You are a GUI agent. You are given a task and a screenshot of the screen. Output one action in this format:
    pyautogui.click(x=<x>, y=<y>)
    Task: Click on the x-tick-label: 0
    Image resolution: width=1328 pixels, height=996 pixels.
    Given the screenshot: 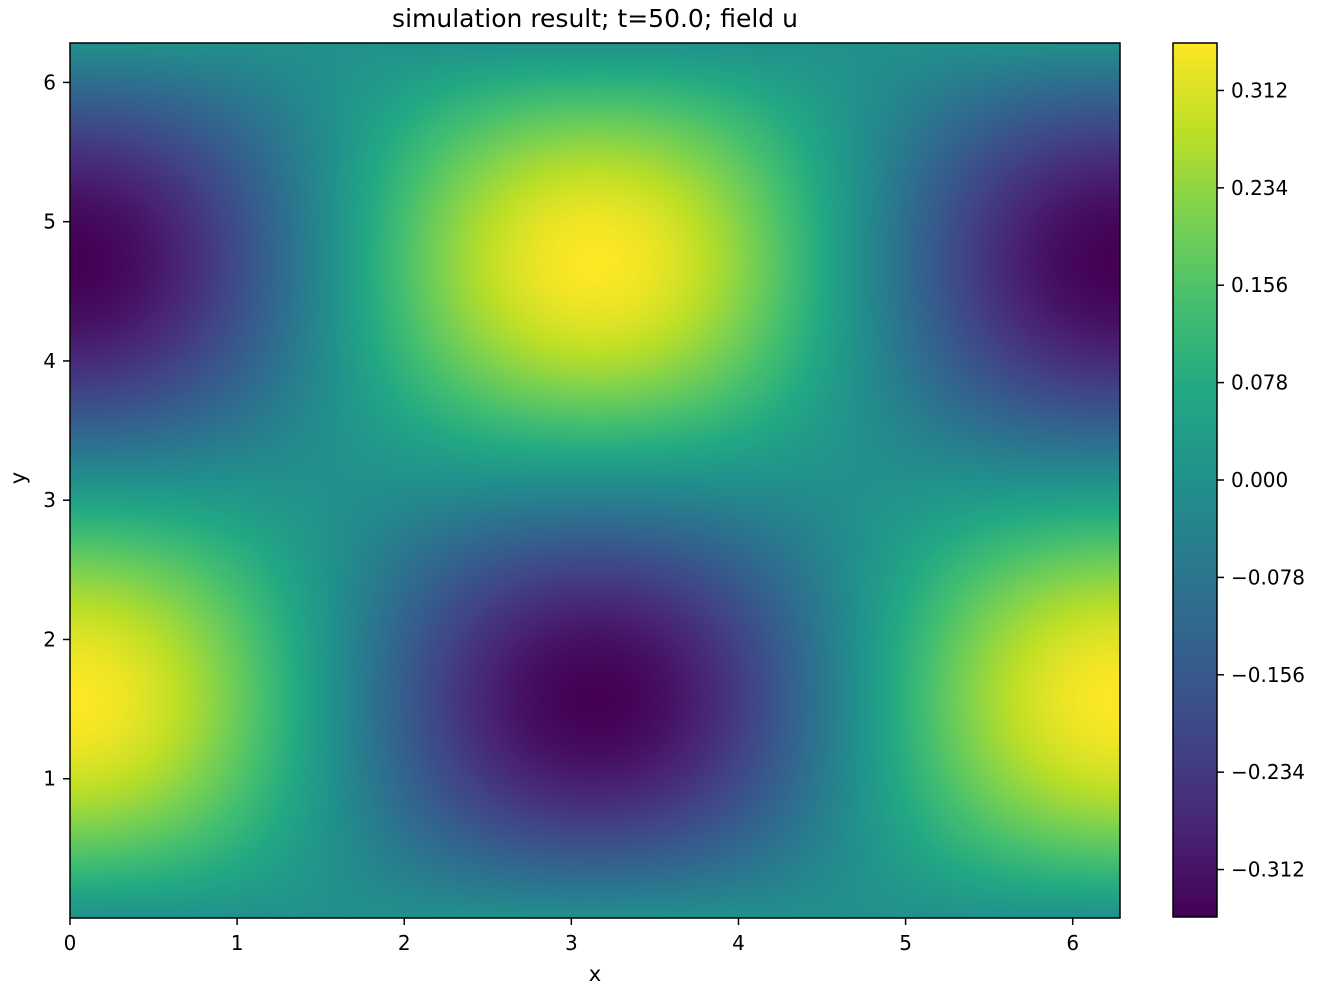 What is the action you would take?
    pyautogui.click(x=70, y=943)
    